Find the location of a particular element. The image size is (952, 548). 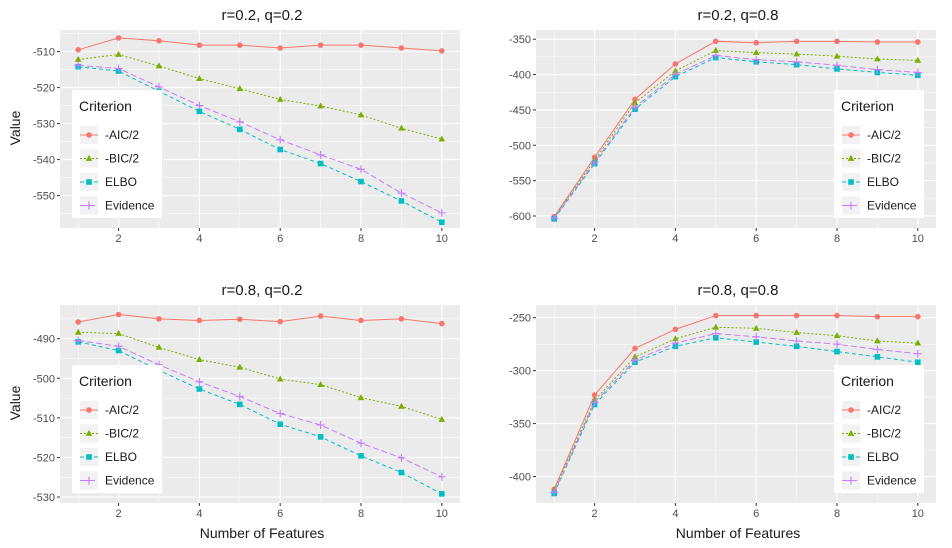

y-tick-label: -350 is located at coordinates (520, 40).